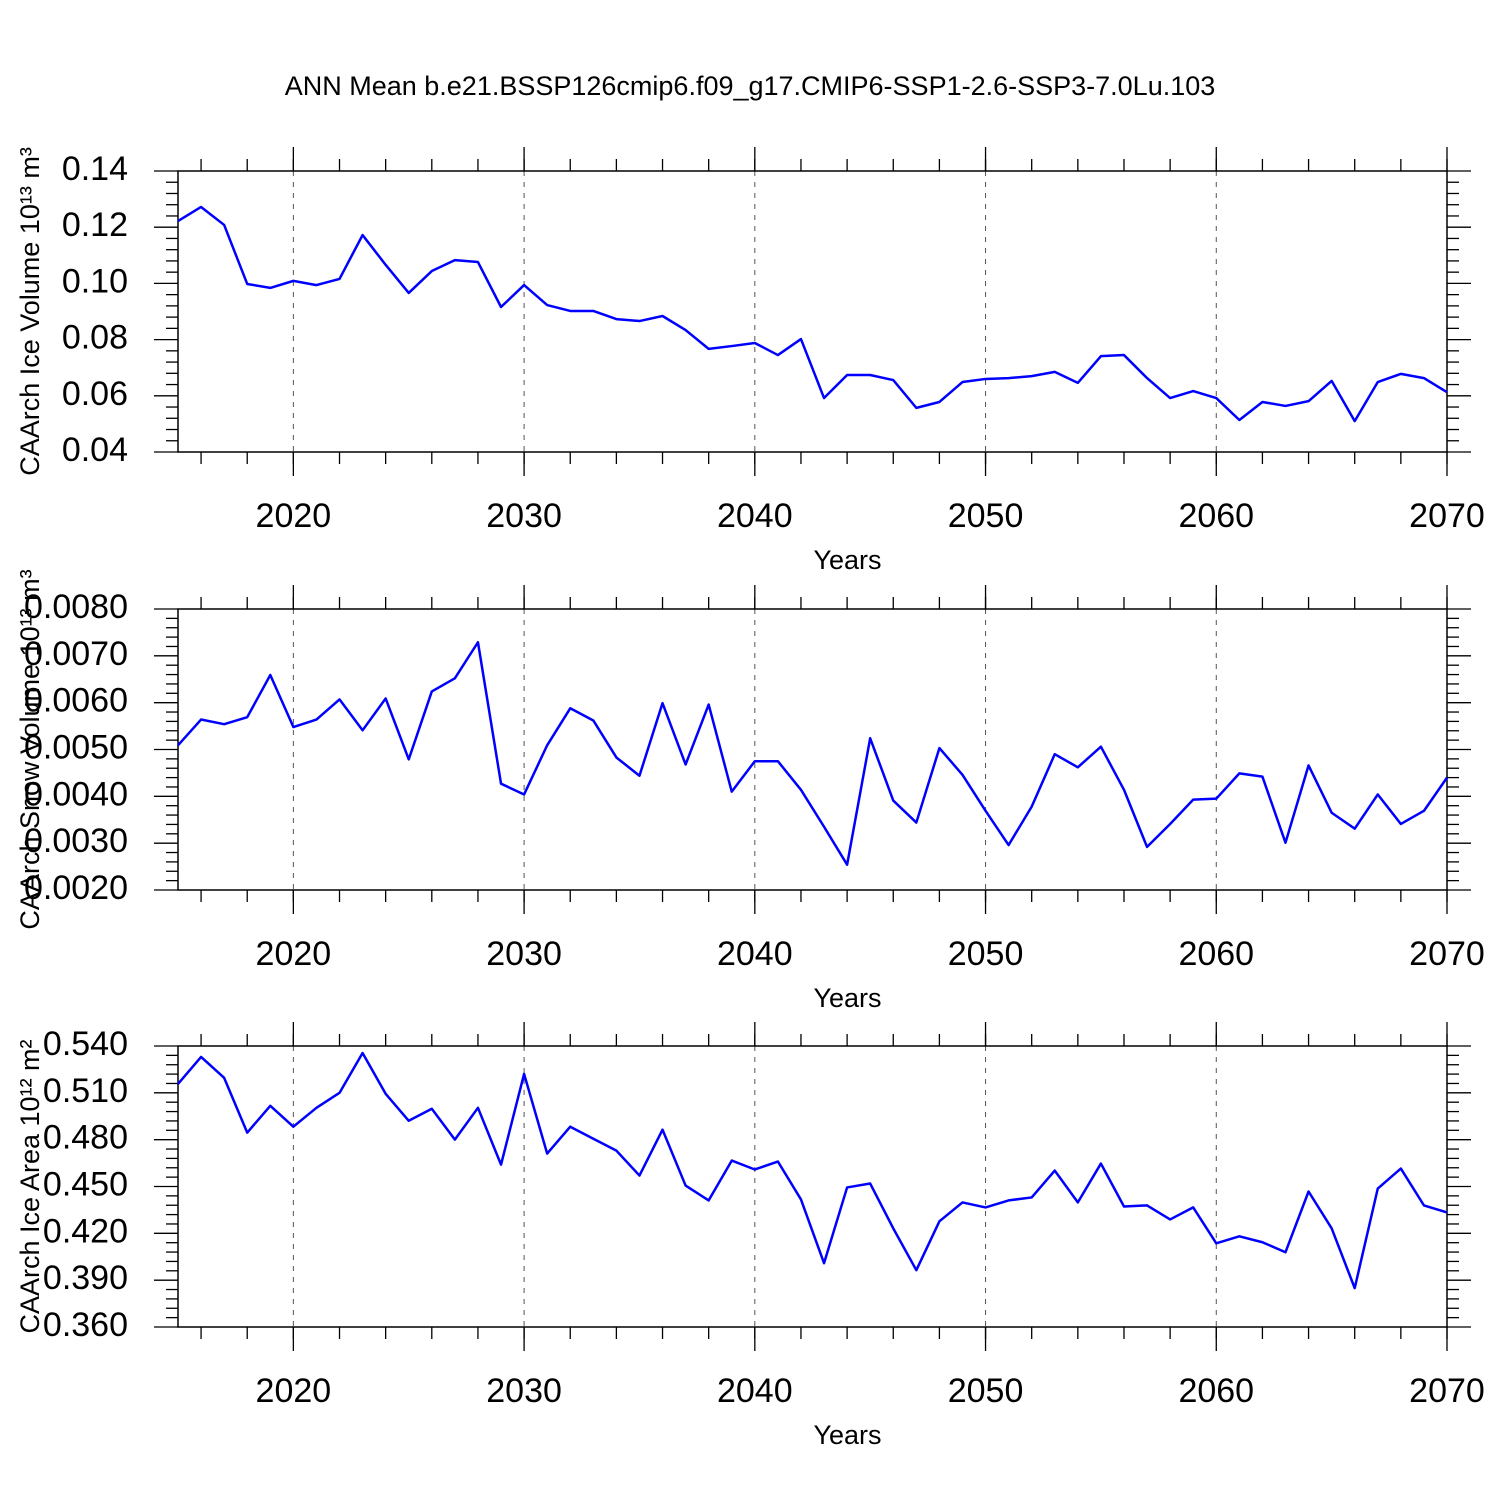 This screenshot has height=1500, width=1500. I want to click on y-axis-label: CAArch Ice Area 10¹² m², so click(30, 1186).